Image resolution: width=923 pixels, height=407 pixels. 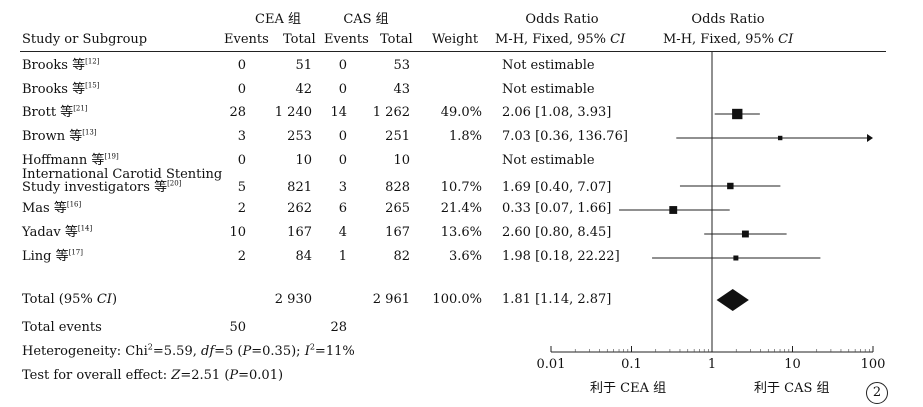 I want to click on study-reference: [16], so click(x=74, y=204).